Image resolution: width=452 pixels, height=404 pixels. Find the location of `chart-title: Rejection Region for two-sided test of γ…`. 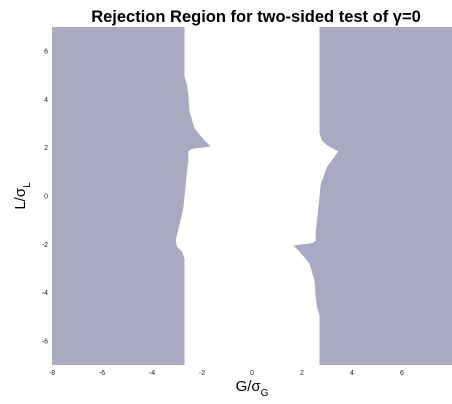

chart-title: Rejection Region for two-sided test of γ… is located at coordinates (256, 17).